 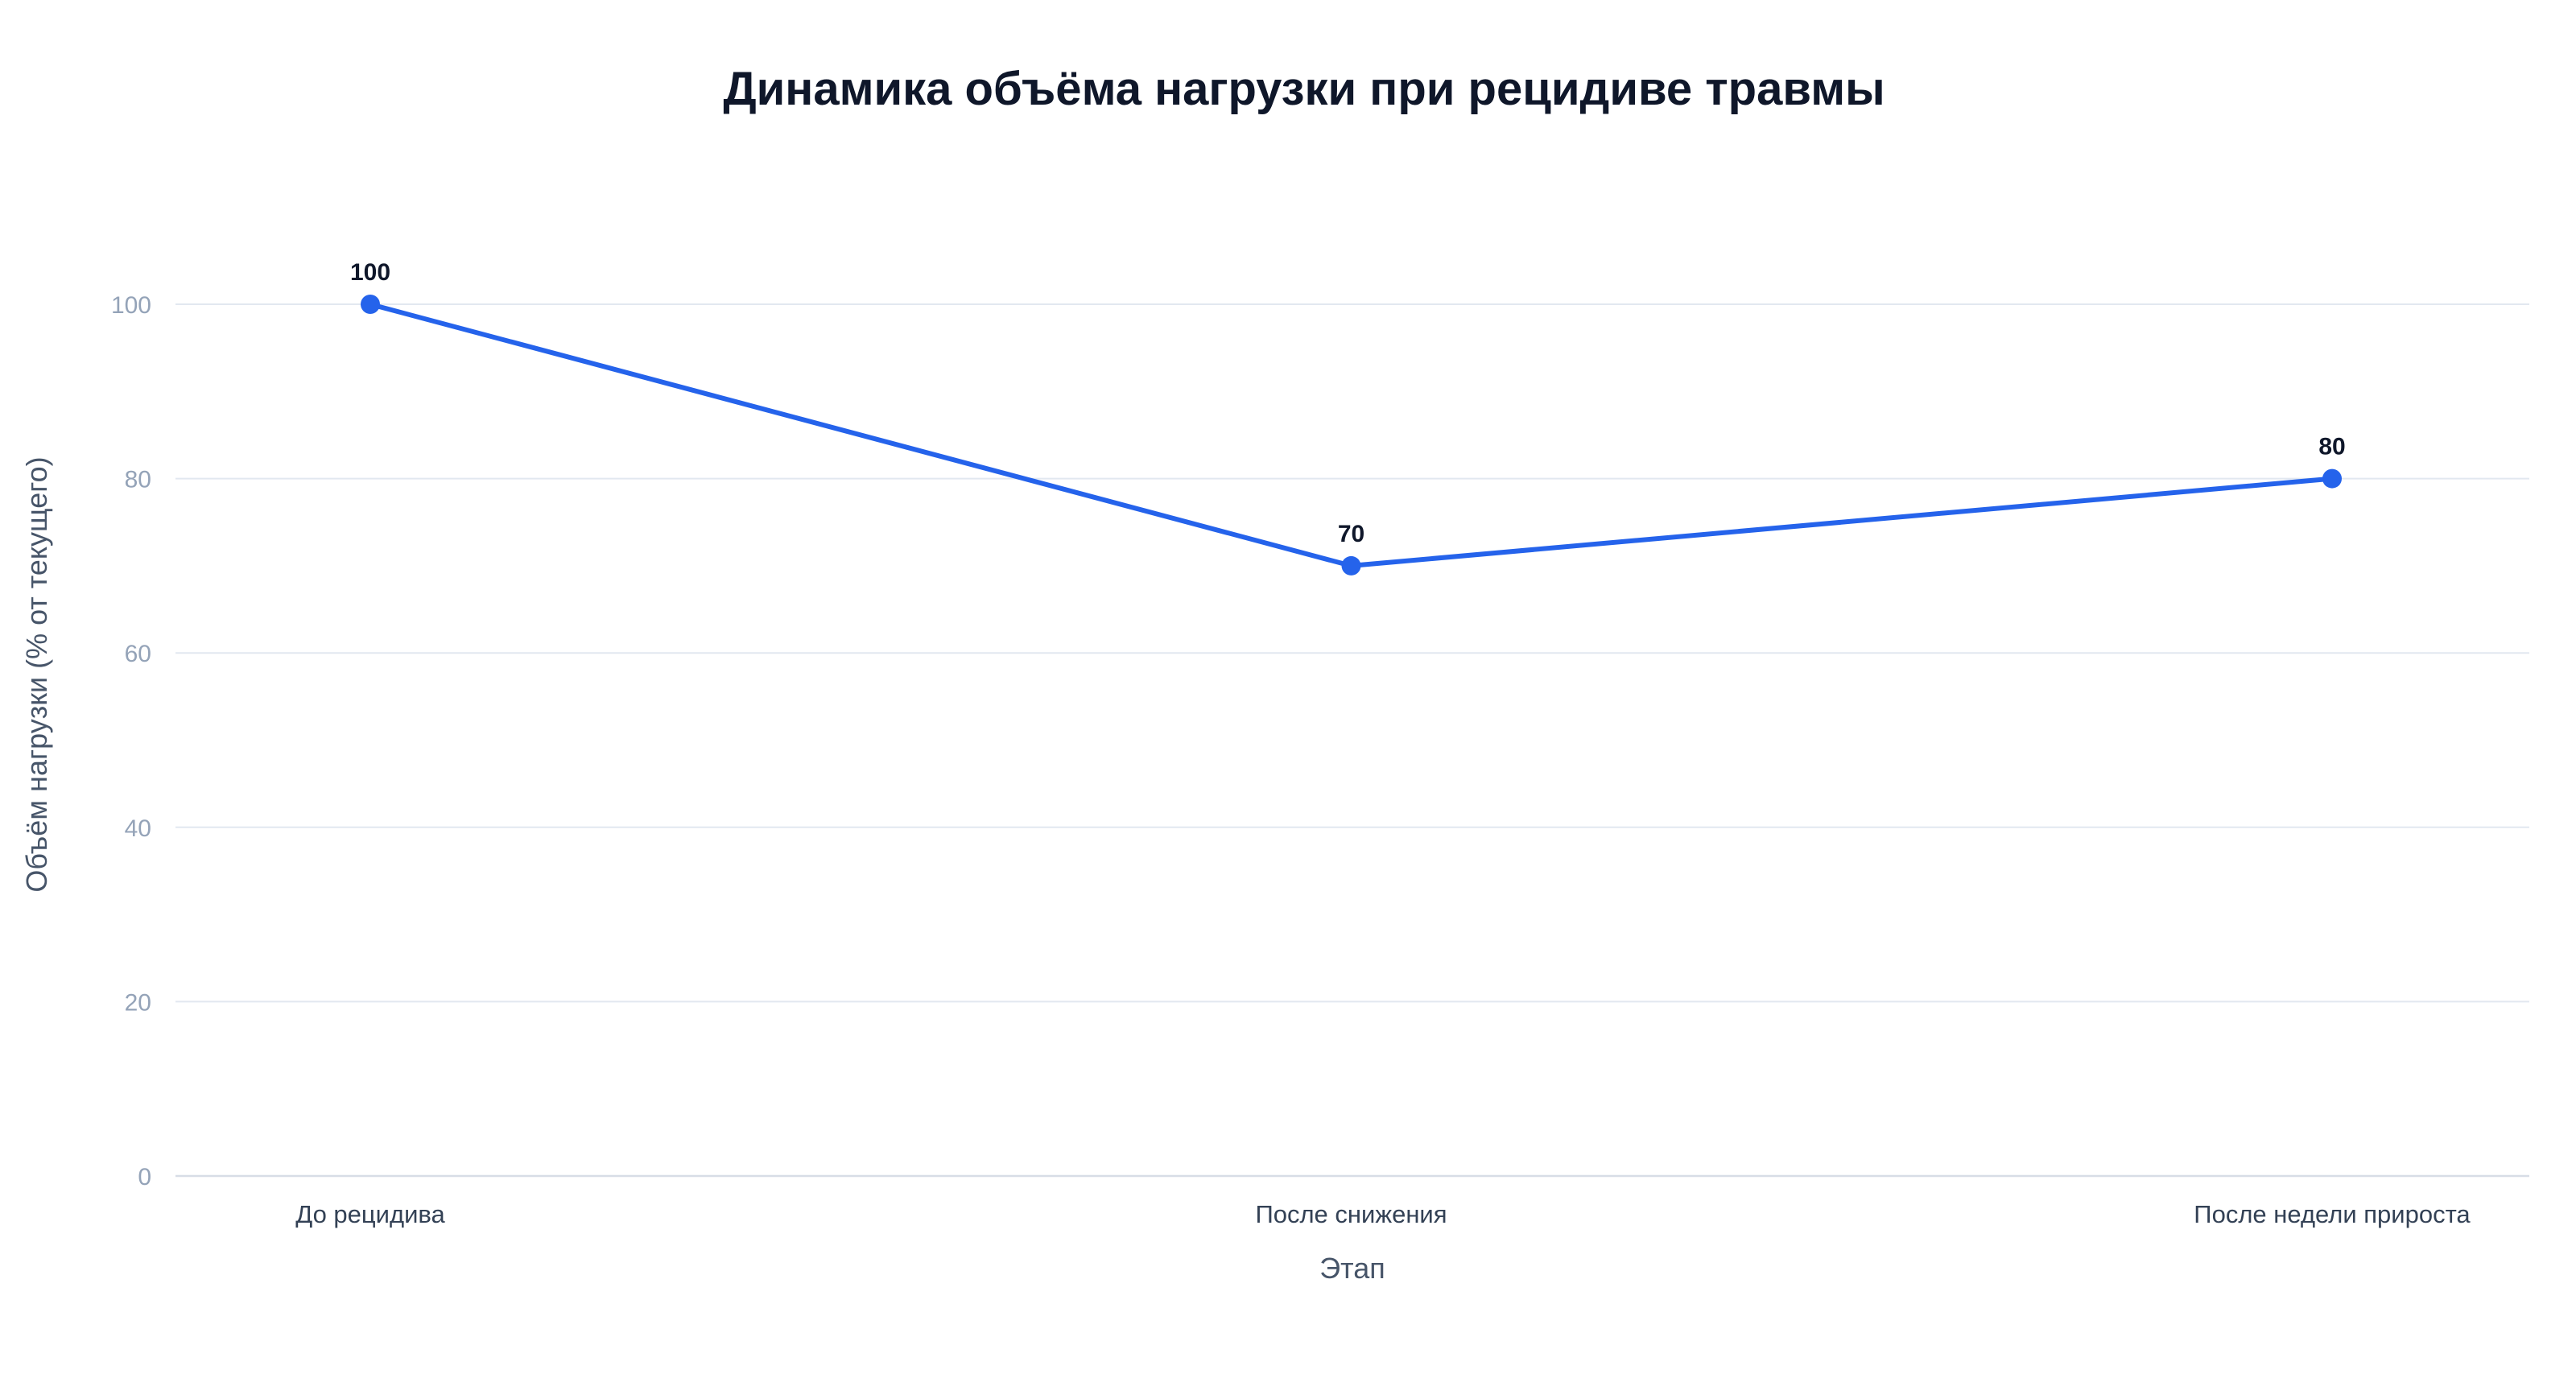 I want to click on data-label: 80, so click(x=2331, y=447).